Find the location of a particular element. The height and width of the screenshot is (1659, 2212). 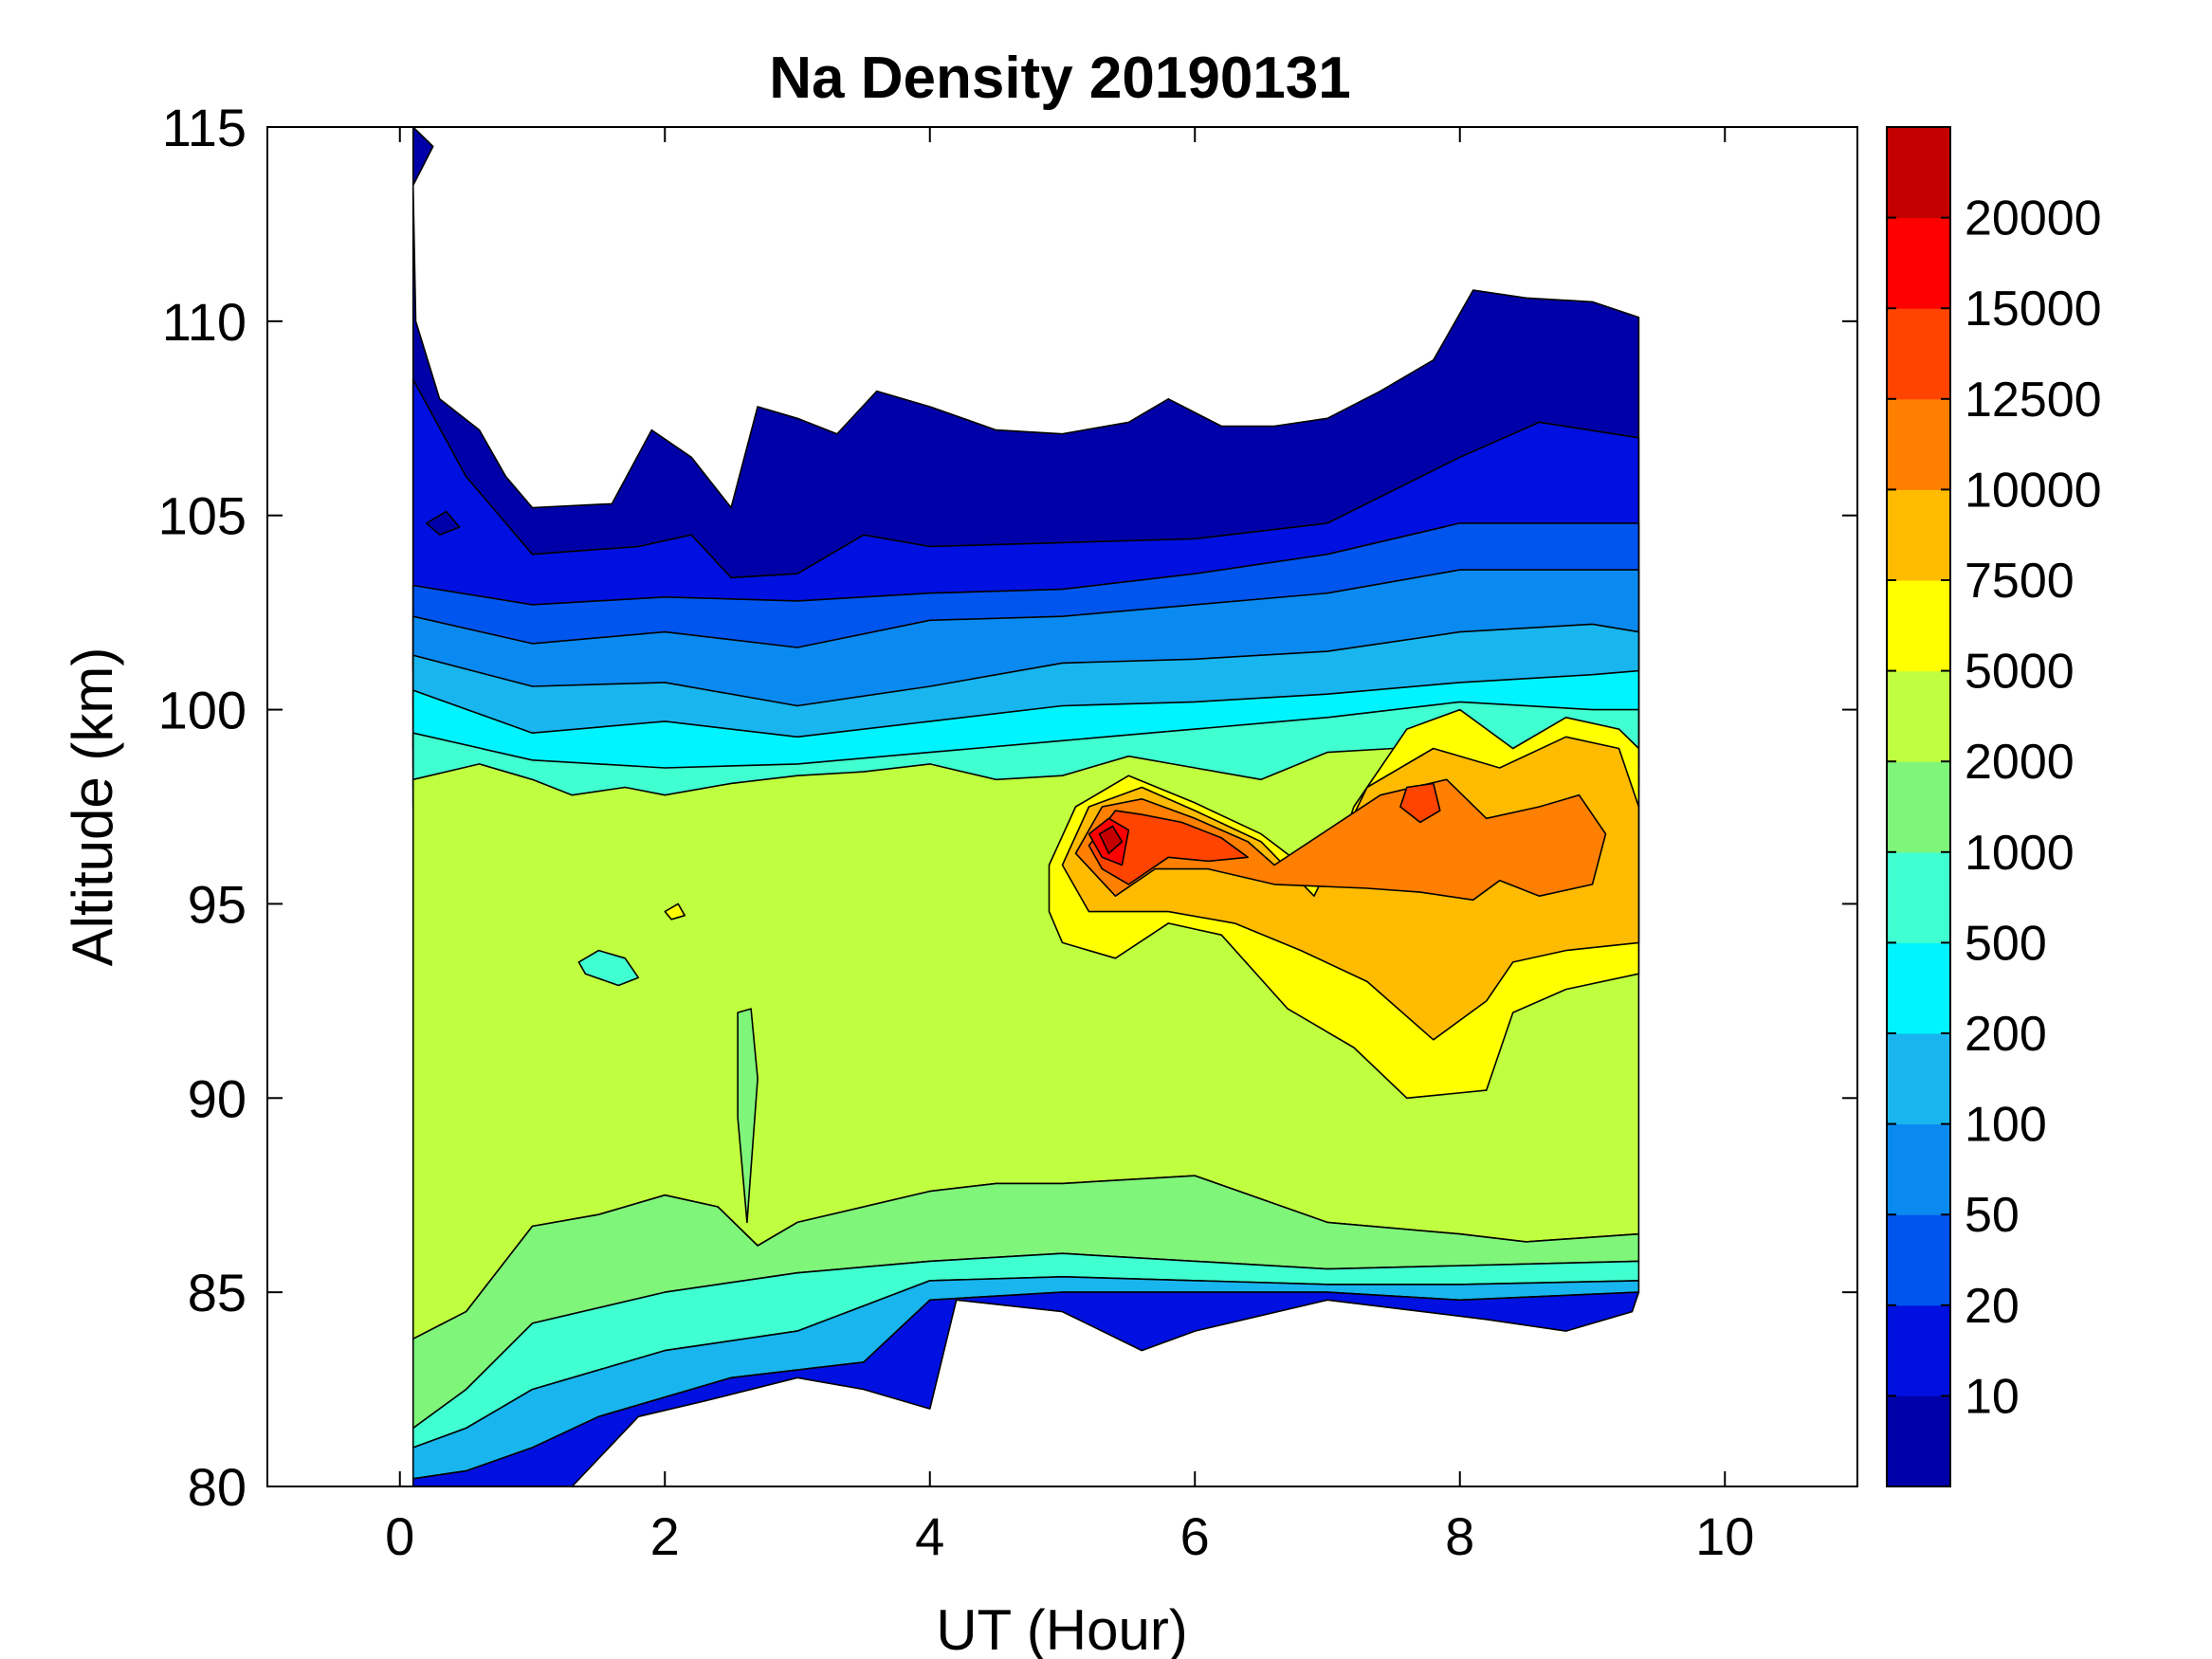

colorbar-label: 50 is located at coordinates (1992, 1215).